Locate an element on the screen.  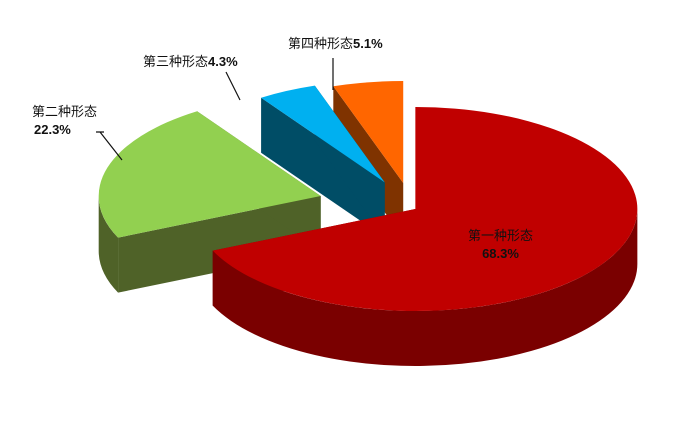
slice-label-3: 第三种形态4.3% is located at coordinates (190, 62).